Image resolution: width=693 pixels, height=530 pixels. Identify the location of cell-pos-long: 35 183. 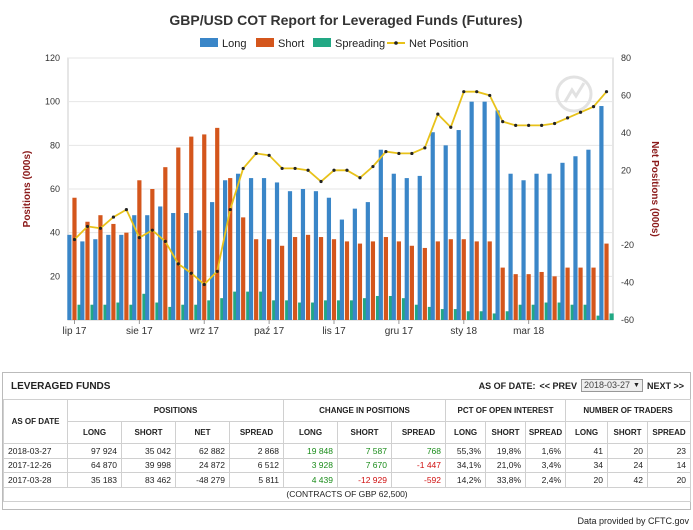
(94, 480).